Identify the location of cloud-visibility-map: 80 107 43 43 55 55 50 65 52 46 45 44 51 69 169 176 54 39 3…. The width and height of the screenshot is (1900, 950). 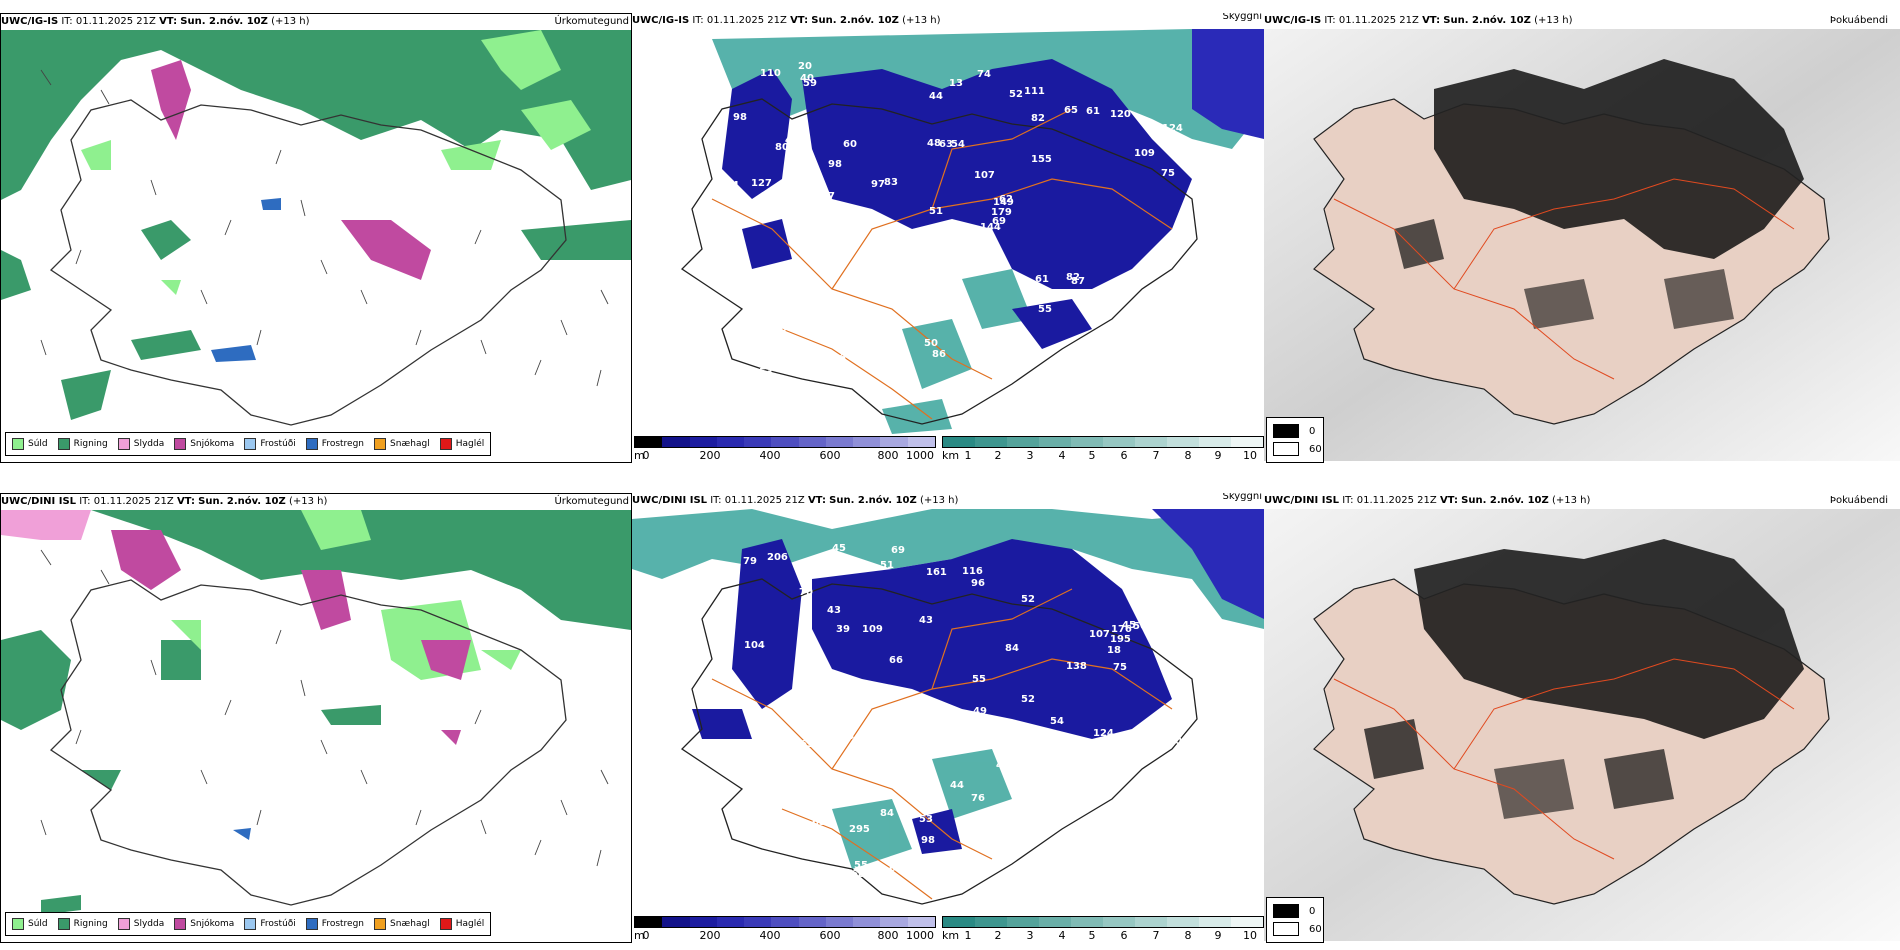
(948, 713).